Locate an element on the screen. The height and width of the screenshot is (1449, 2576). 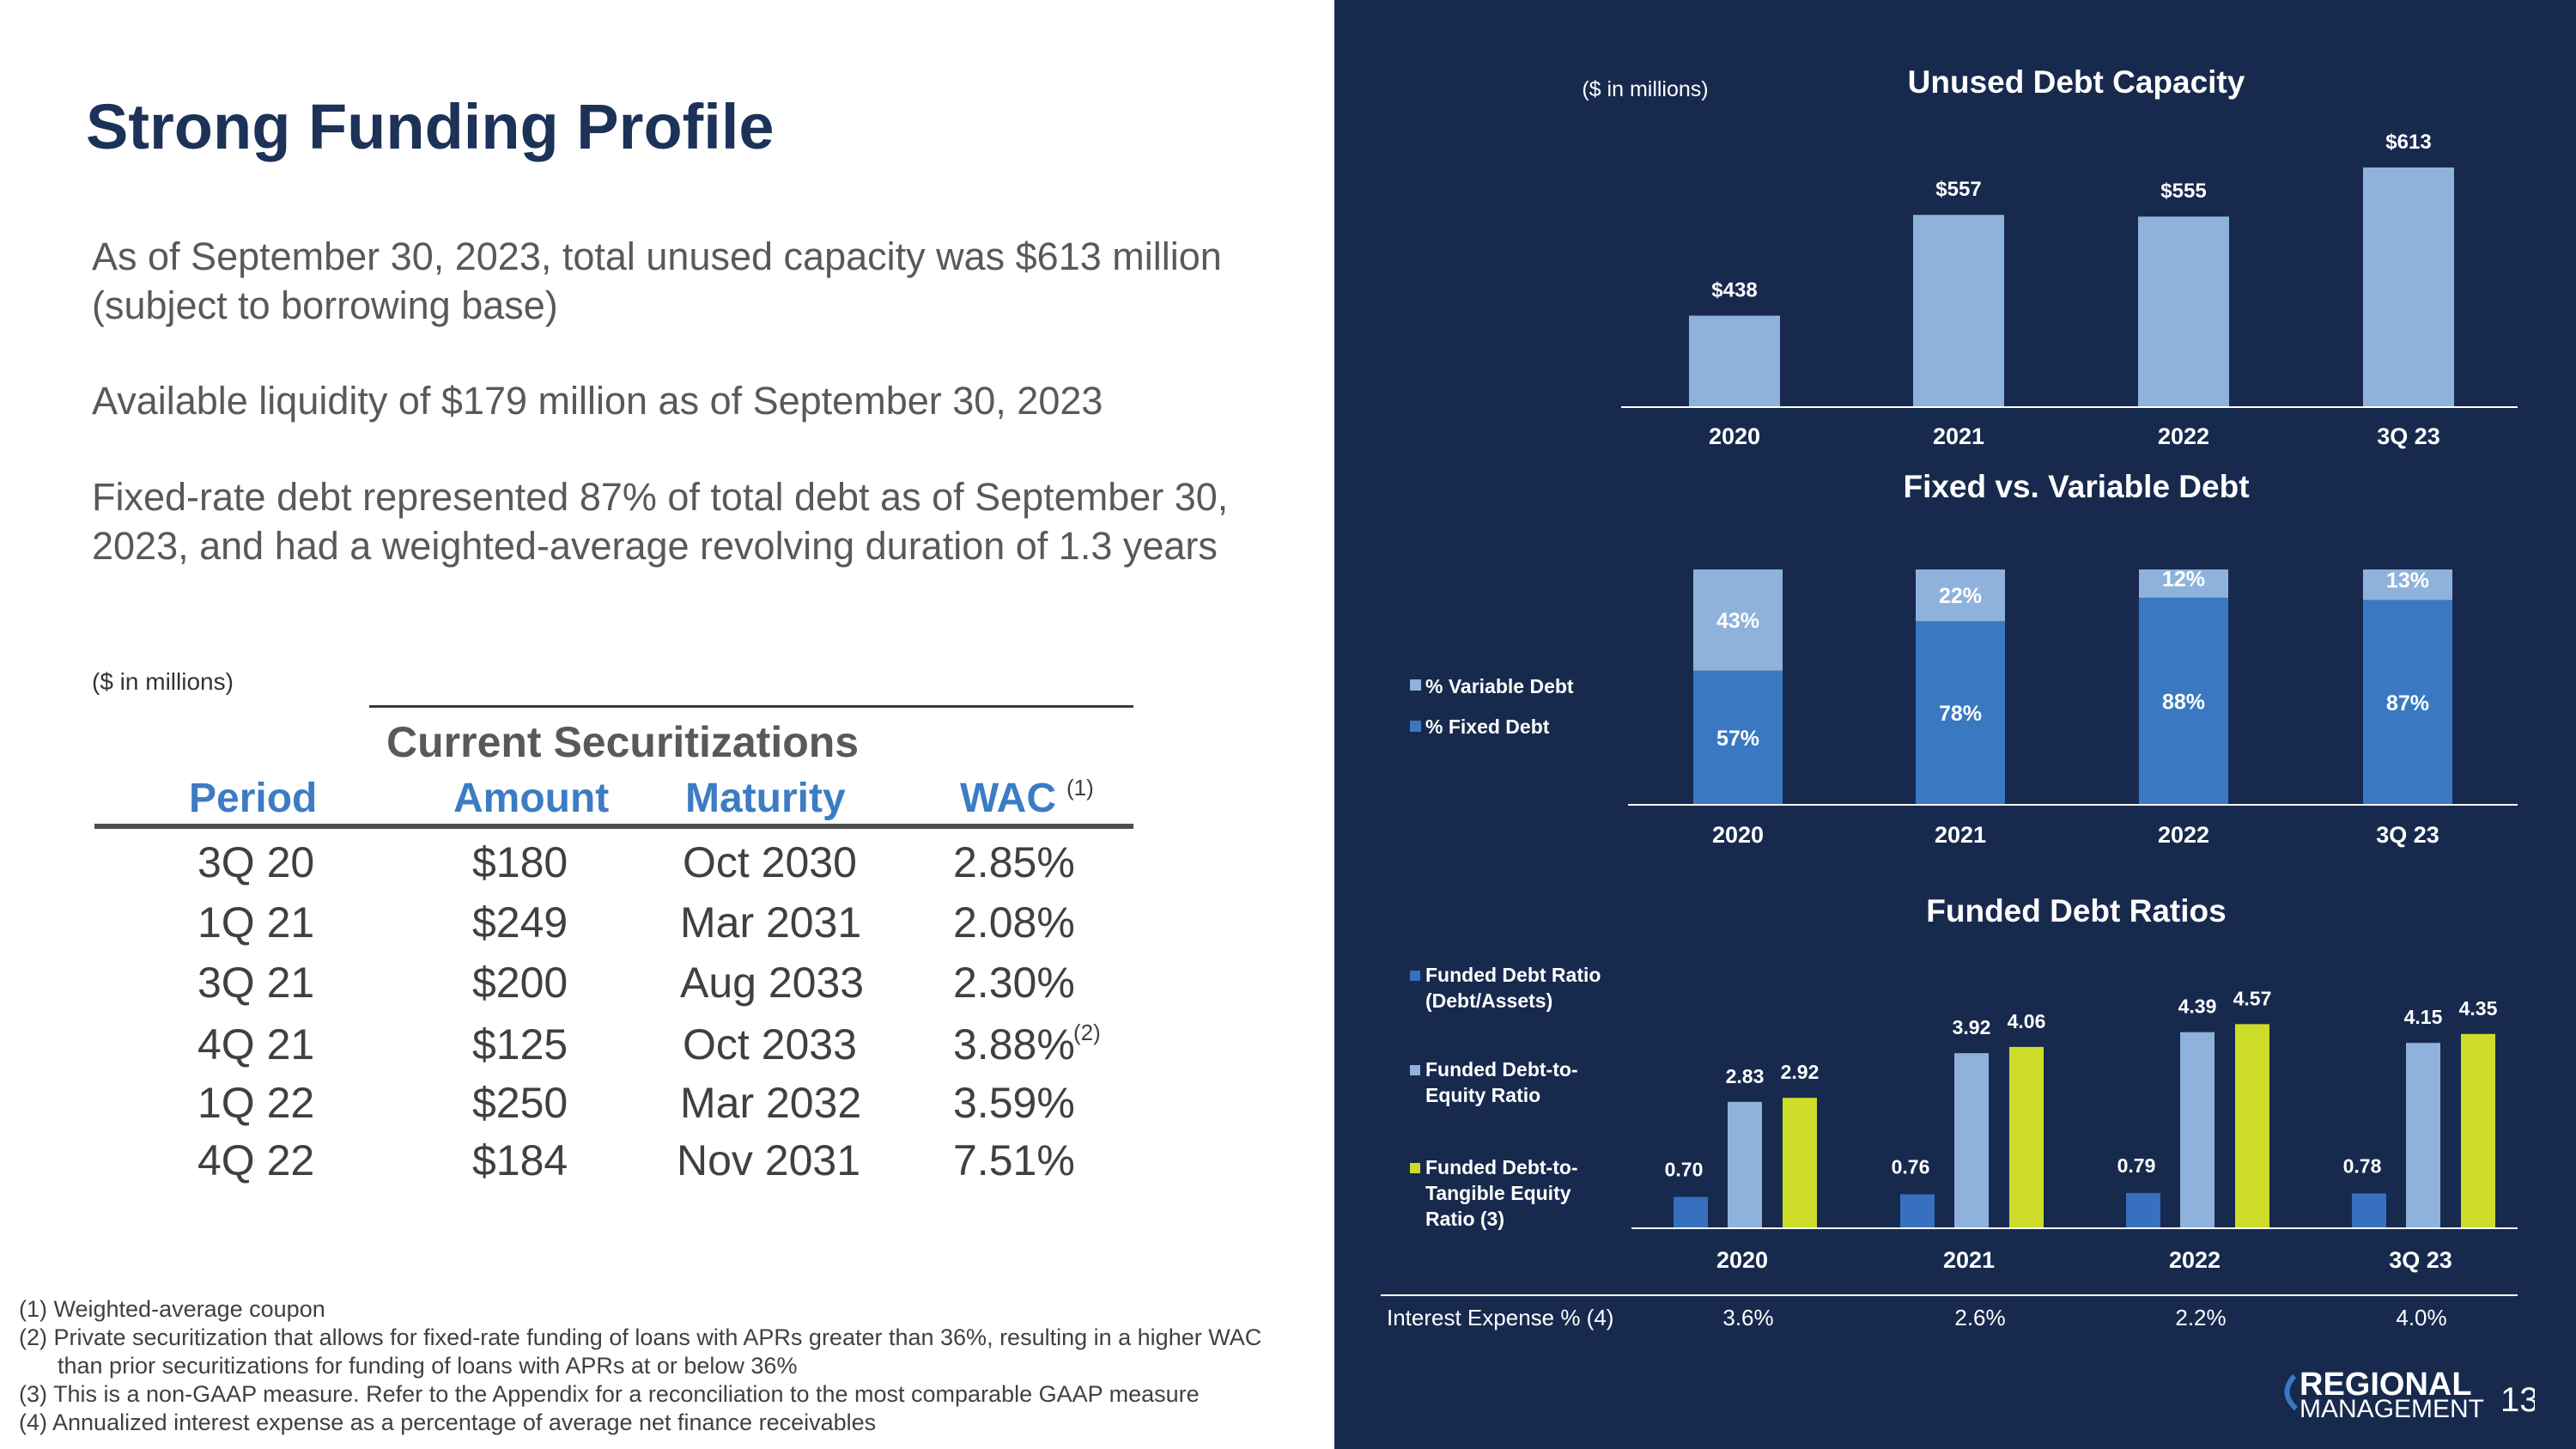
cell-wac: 2.30% is located at coordinates (1014, 983).